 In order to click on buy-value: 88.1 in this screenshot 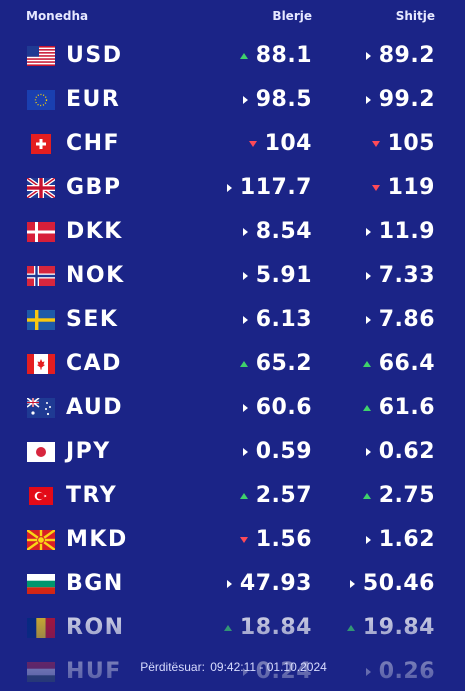, I will do `click(283, 55)`.